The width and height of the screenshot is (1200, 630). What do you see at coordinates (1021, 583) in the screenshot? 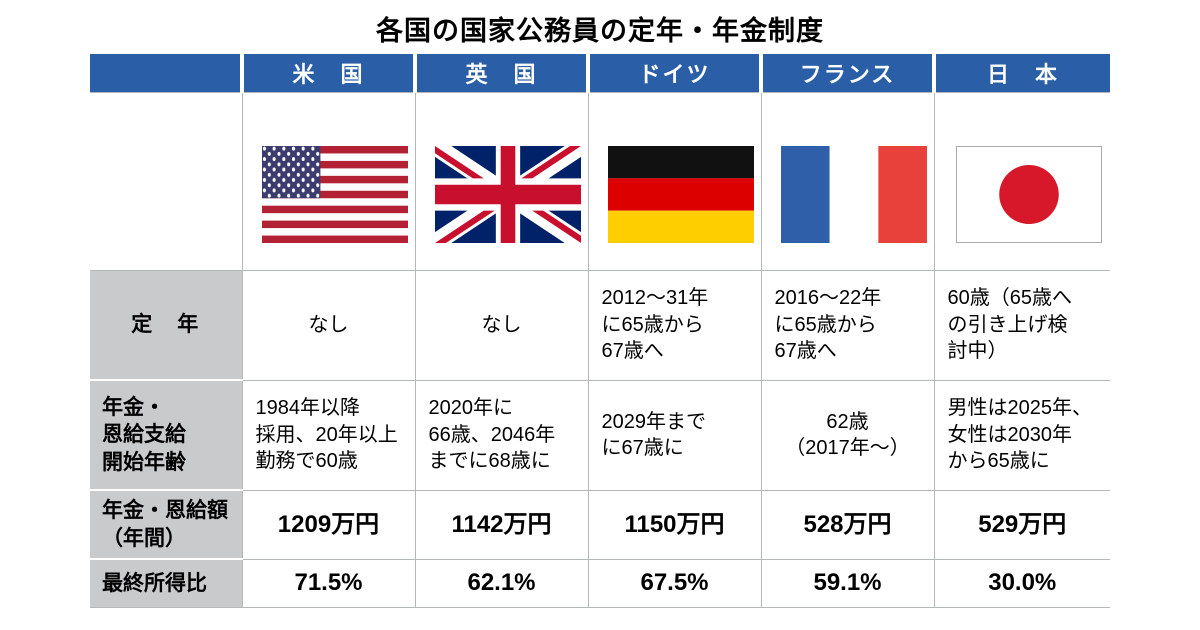
I see `cell-ratio-japan: 30.0%` at bounding box center [1021, 583].